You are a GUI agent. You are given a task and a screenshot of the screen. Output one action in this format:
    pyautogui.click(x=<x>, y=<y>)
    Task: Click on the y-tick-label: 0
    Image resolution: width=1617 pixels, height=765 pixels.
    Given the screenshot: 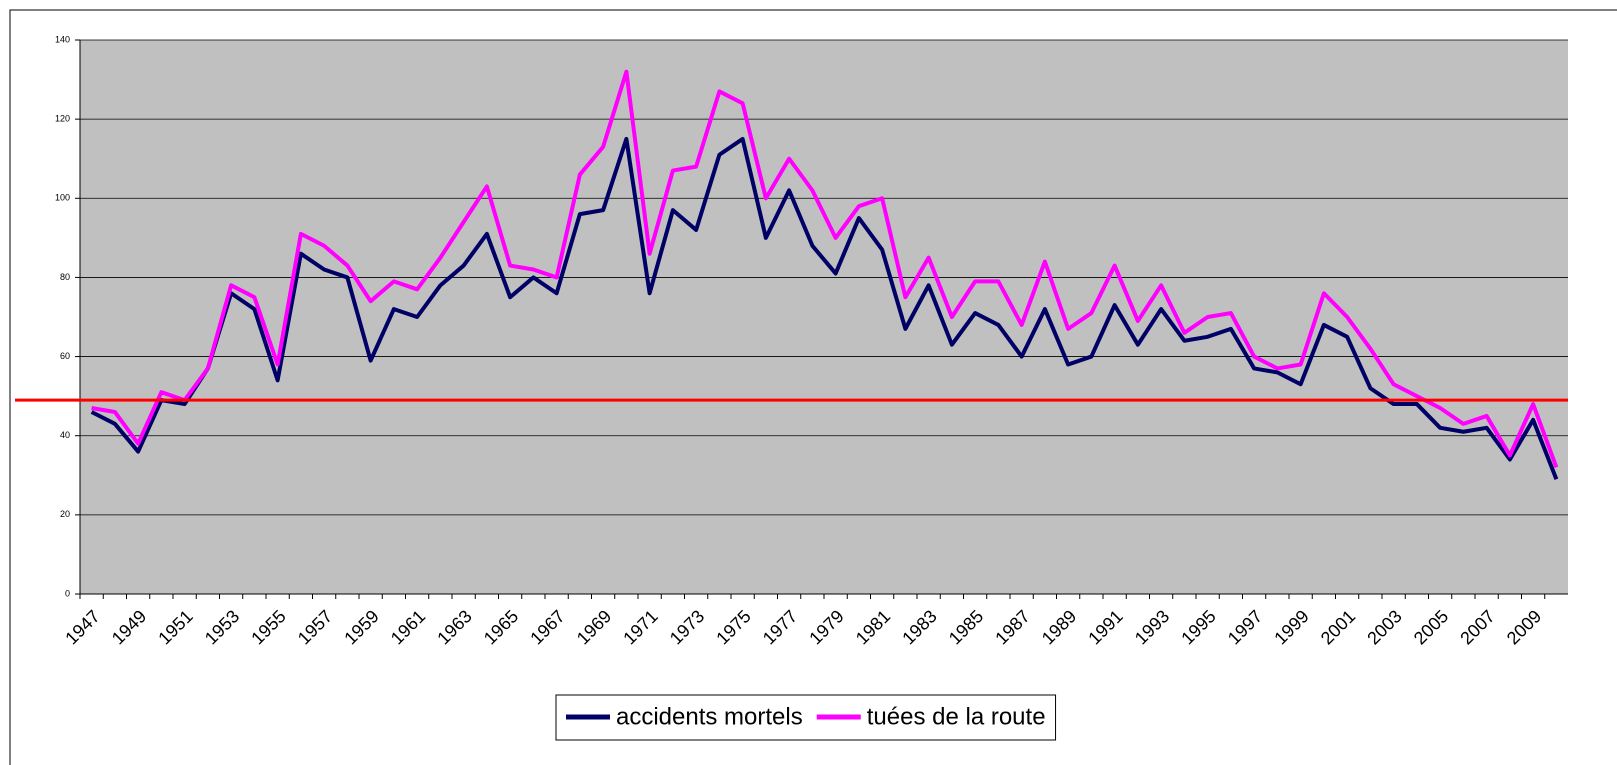 What is the action you would take?
    pyautogui.click(x=67, y=593)
    